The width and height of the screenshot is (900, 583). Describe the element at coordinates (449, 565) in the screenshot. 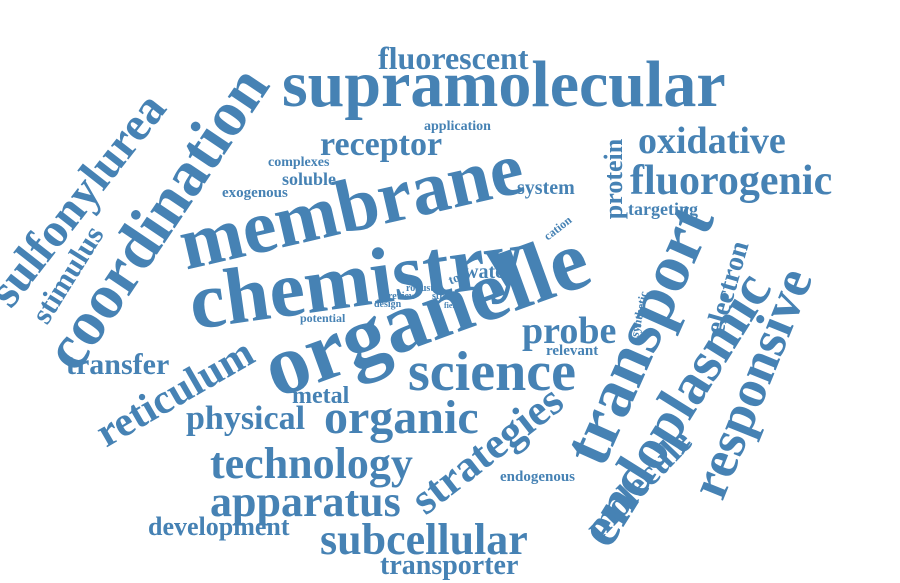

I see `word-transporter: transporter` at that location.